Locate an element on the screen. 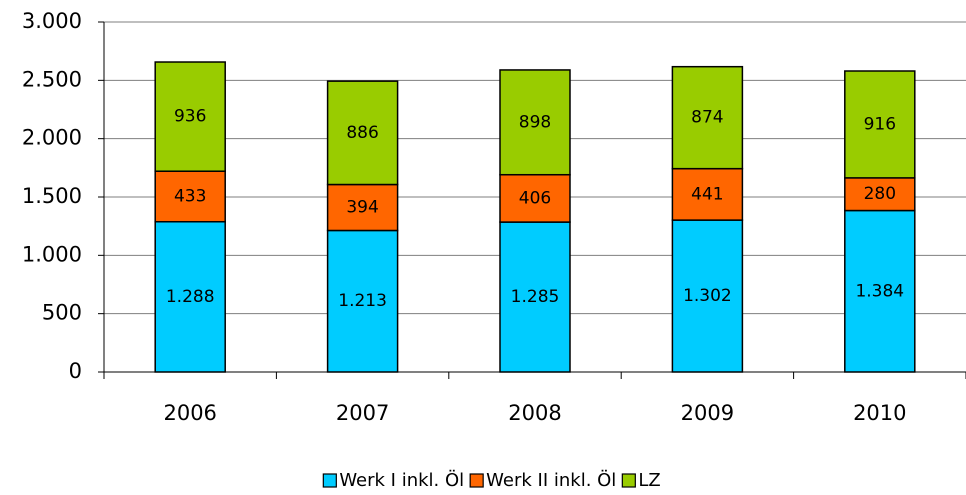 This screenshot has height=495, width=966. y-tick-label: 0 is located at coordinates (75, 371).